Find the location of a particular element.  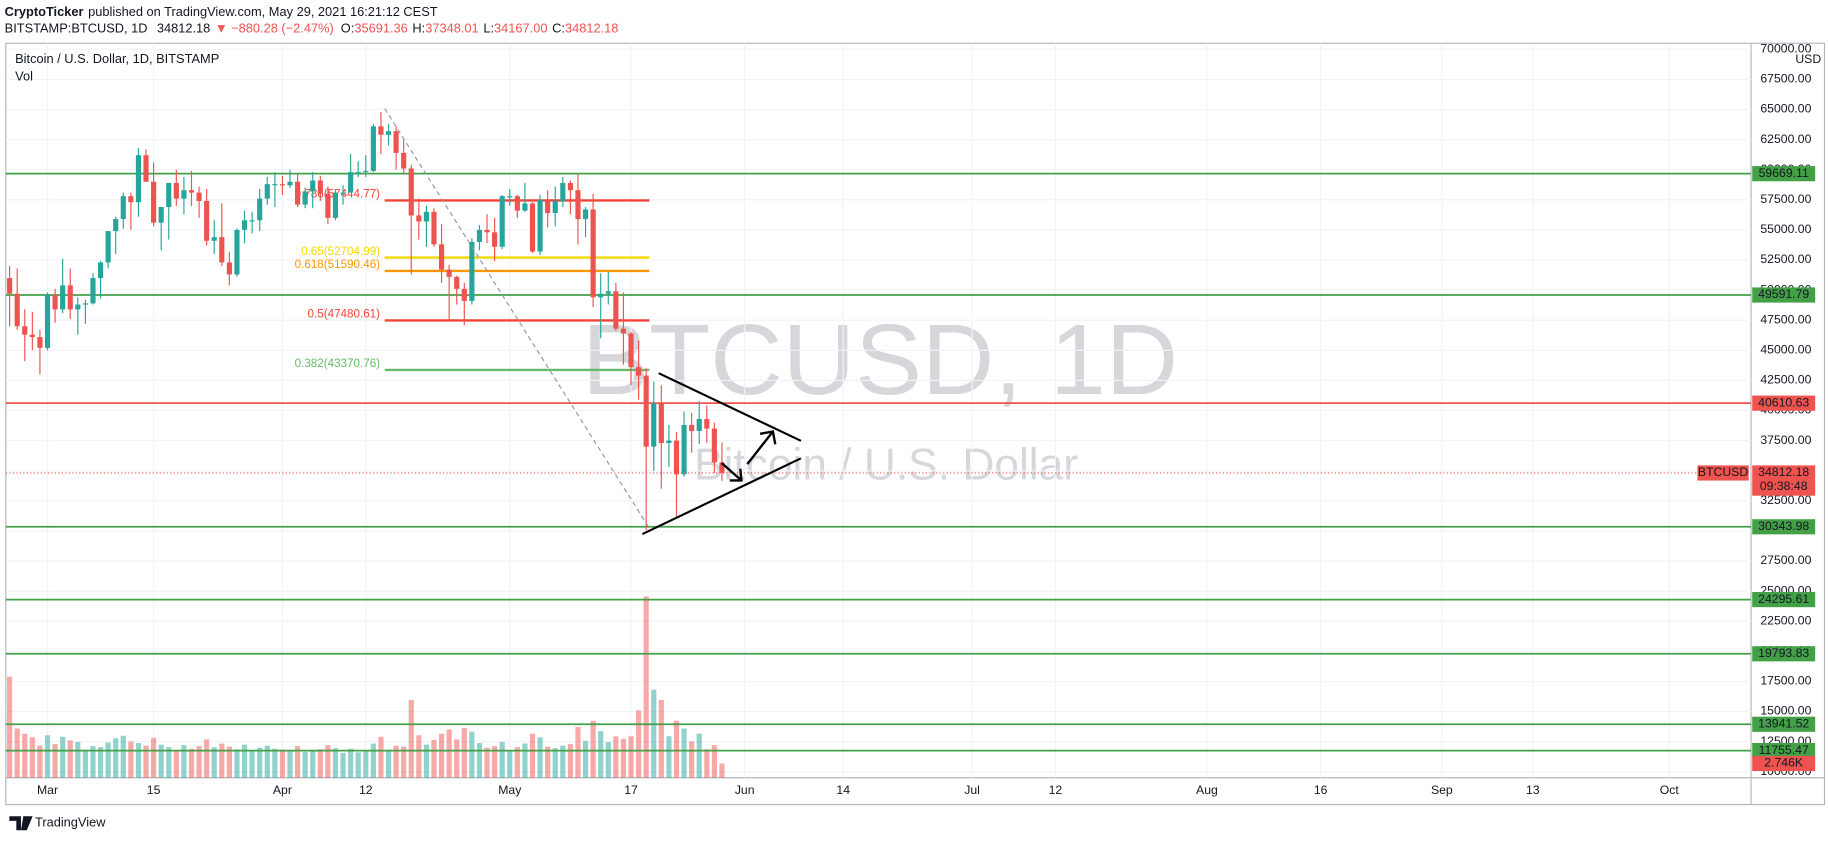

price-label: 34812.18 is located at coordinates (1783, 472).